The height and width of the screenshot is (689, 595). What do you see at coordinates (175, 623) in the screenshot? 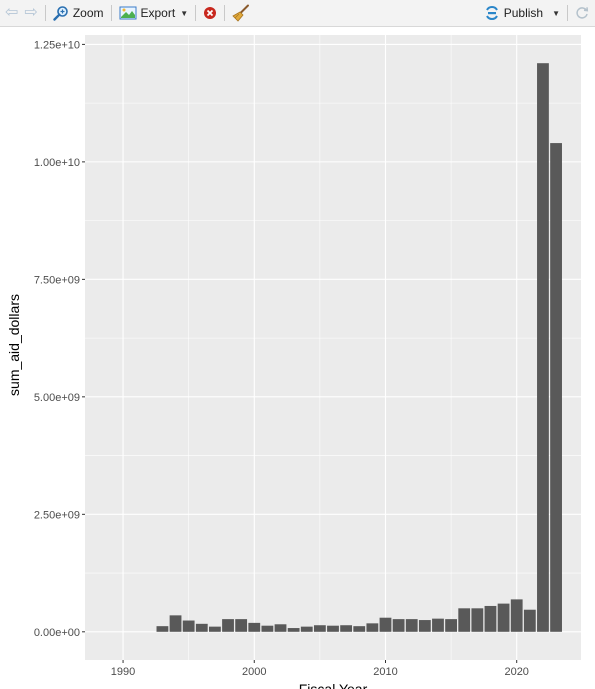
I see `bar-1994` at bounding box center [175, 623].